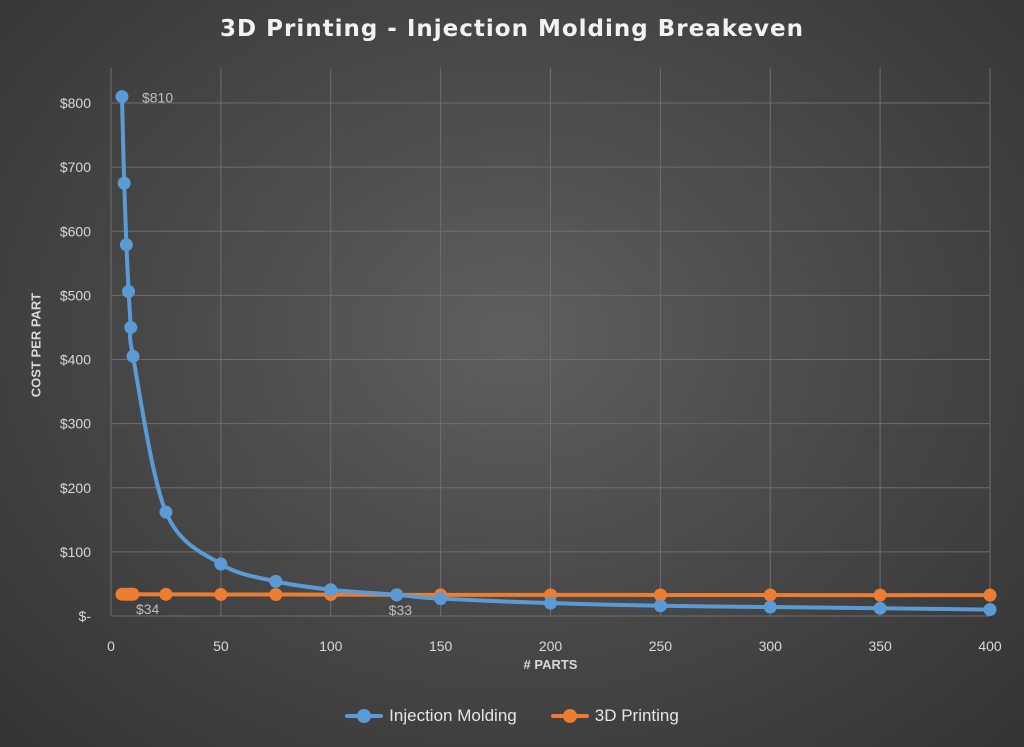  What do you see at coordinates (401, 610) in the screenshot?
I see `data-label: $33` at bounding box center [401, 610].